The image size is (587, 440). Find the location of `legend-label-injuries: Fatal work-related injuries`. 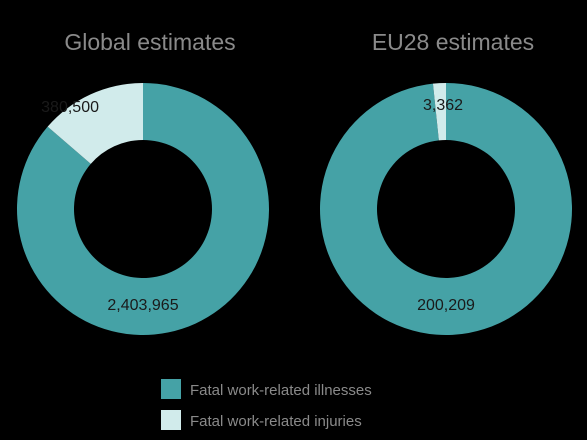

legend-label-injuries: Fatal work-related injuries is located at coordinates (276, 421).